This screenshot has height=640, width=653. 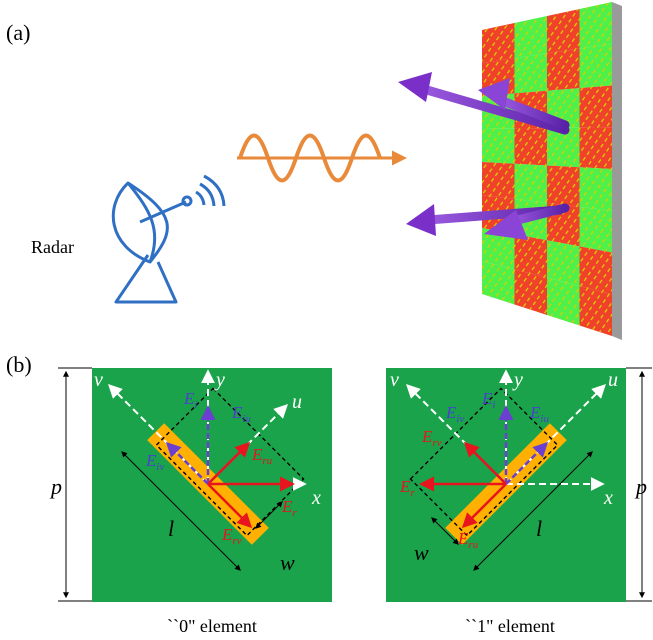 I want to click on element-1-Eru-vector, so click(x=484, y=506).